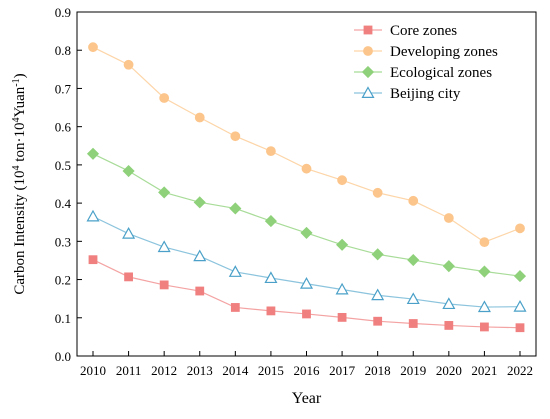 The width and height of the screenshot is (550, 419). Describe the element at coordinates (413, 370) in the screenshot. I see `x-tick-label: 2019` at that location.